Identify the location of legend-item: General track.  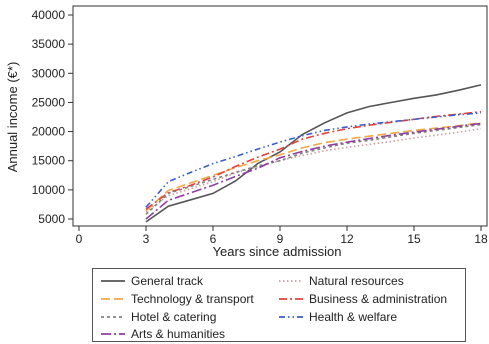
(152, 281).